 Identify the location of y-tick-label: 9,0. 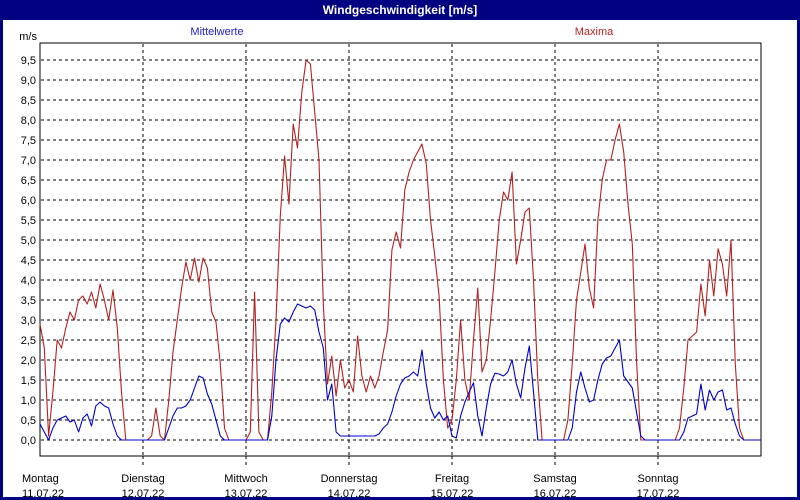
(28, 81).